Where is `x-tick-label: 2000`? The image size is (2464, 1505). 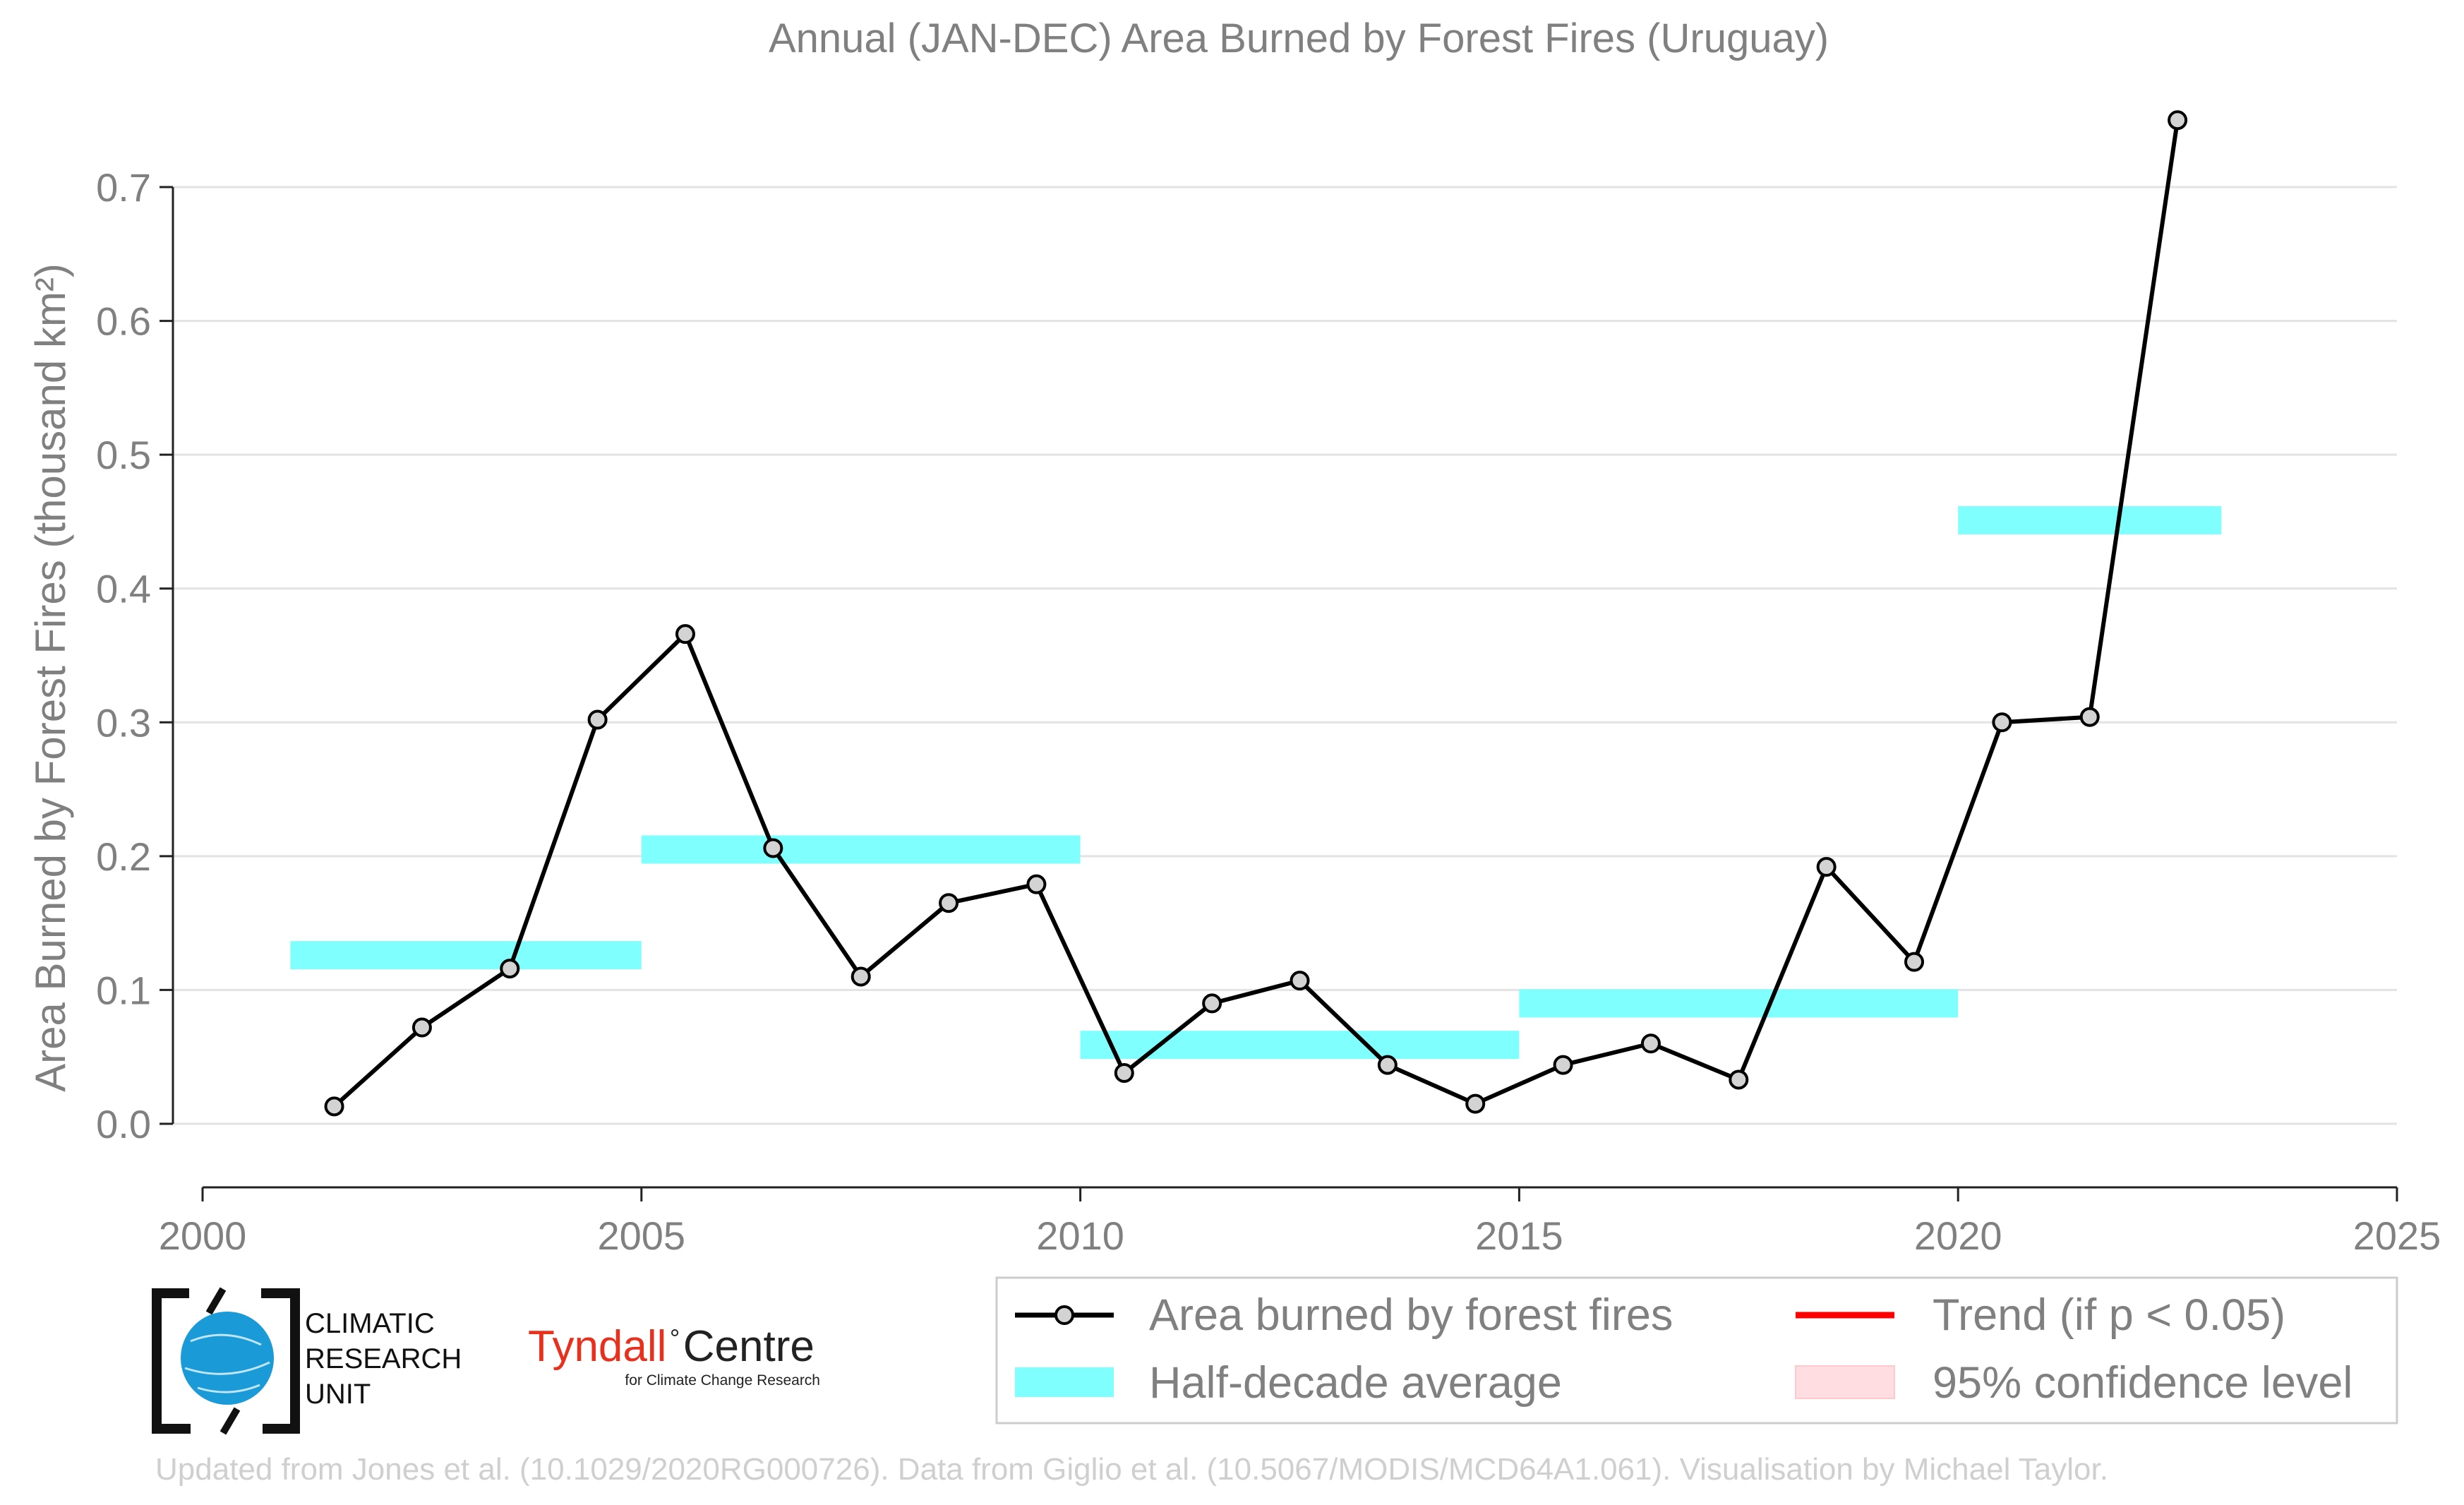
x-tick-label: 2000 is located at coordinates (203, 1235).